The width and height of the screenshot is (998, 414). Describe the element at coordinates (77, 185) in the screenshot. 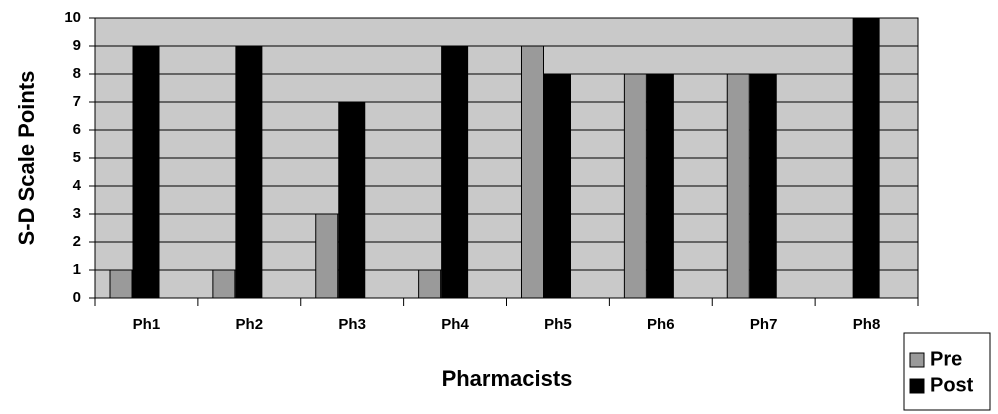

I see `y-tick-label: 4` at that location.